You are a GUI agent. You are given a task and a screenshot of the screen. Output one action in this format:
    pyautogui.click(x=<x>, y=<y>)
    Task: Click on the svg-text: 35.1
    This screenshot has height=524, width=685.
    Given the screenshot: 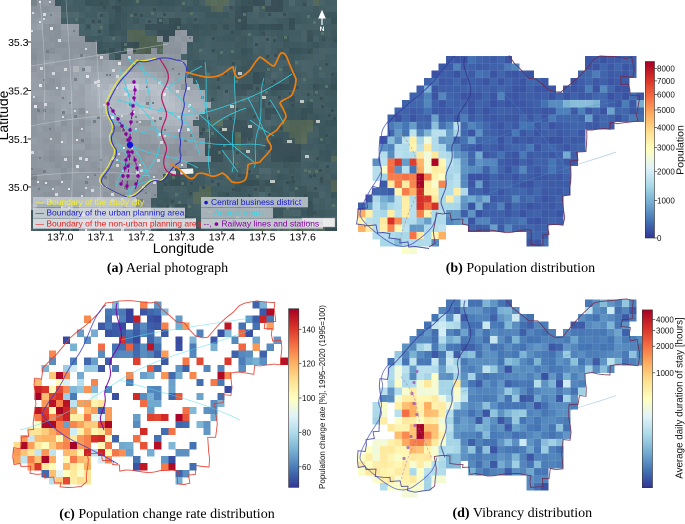 What is the action you would take?
    pyautogui.click(x=18, y=140)
    